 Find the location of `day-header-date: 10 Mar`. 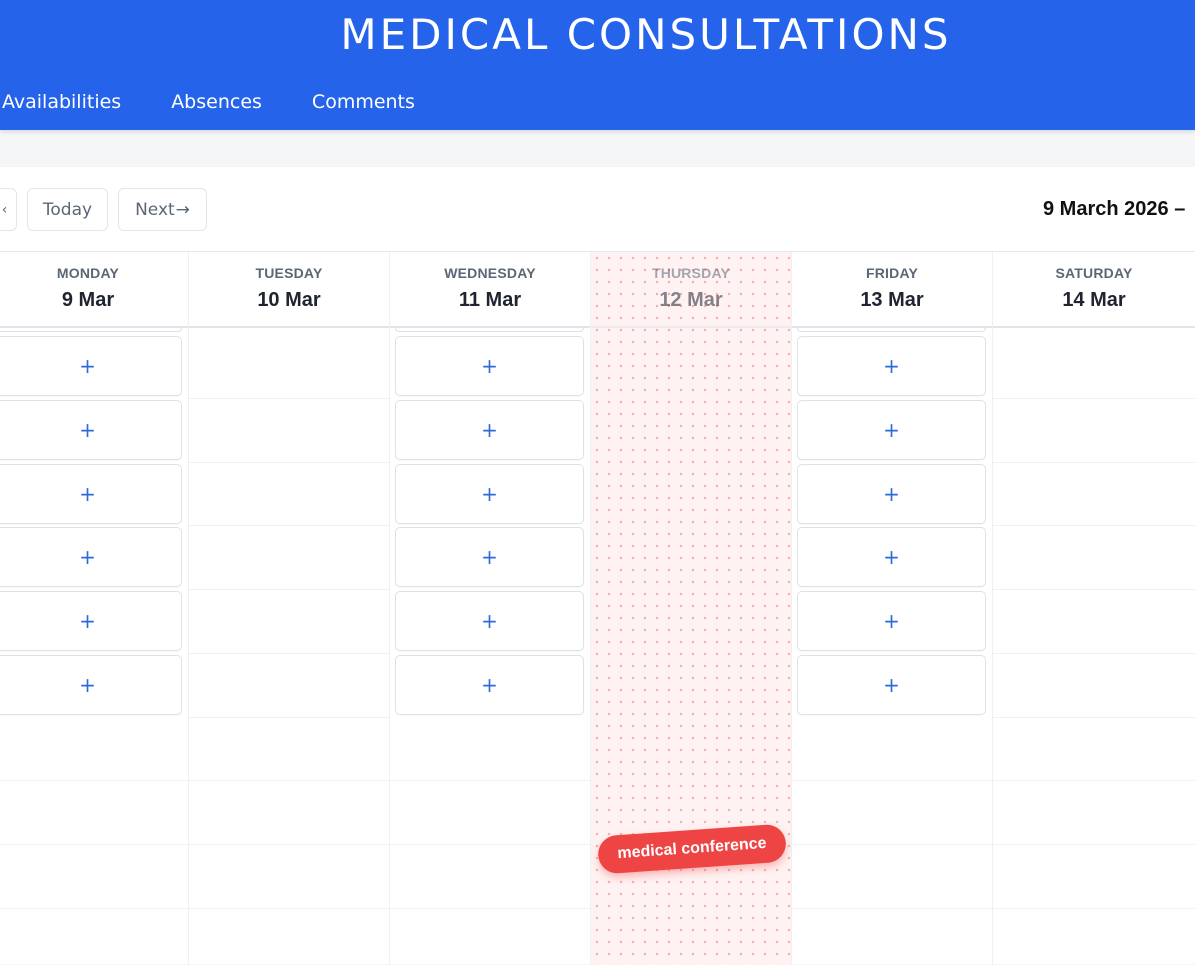

day-header-date: 10 Mar is located at coordinates (289, 300).